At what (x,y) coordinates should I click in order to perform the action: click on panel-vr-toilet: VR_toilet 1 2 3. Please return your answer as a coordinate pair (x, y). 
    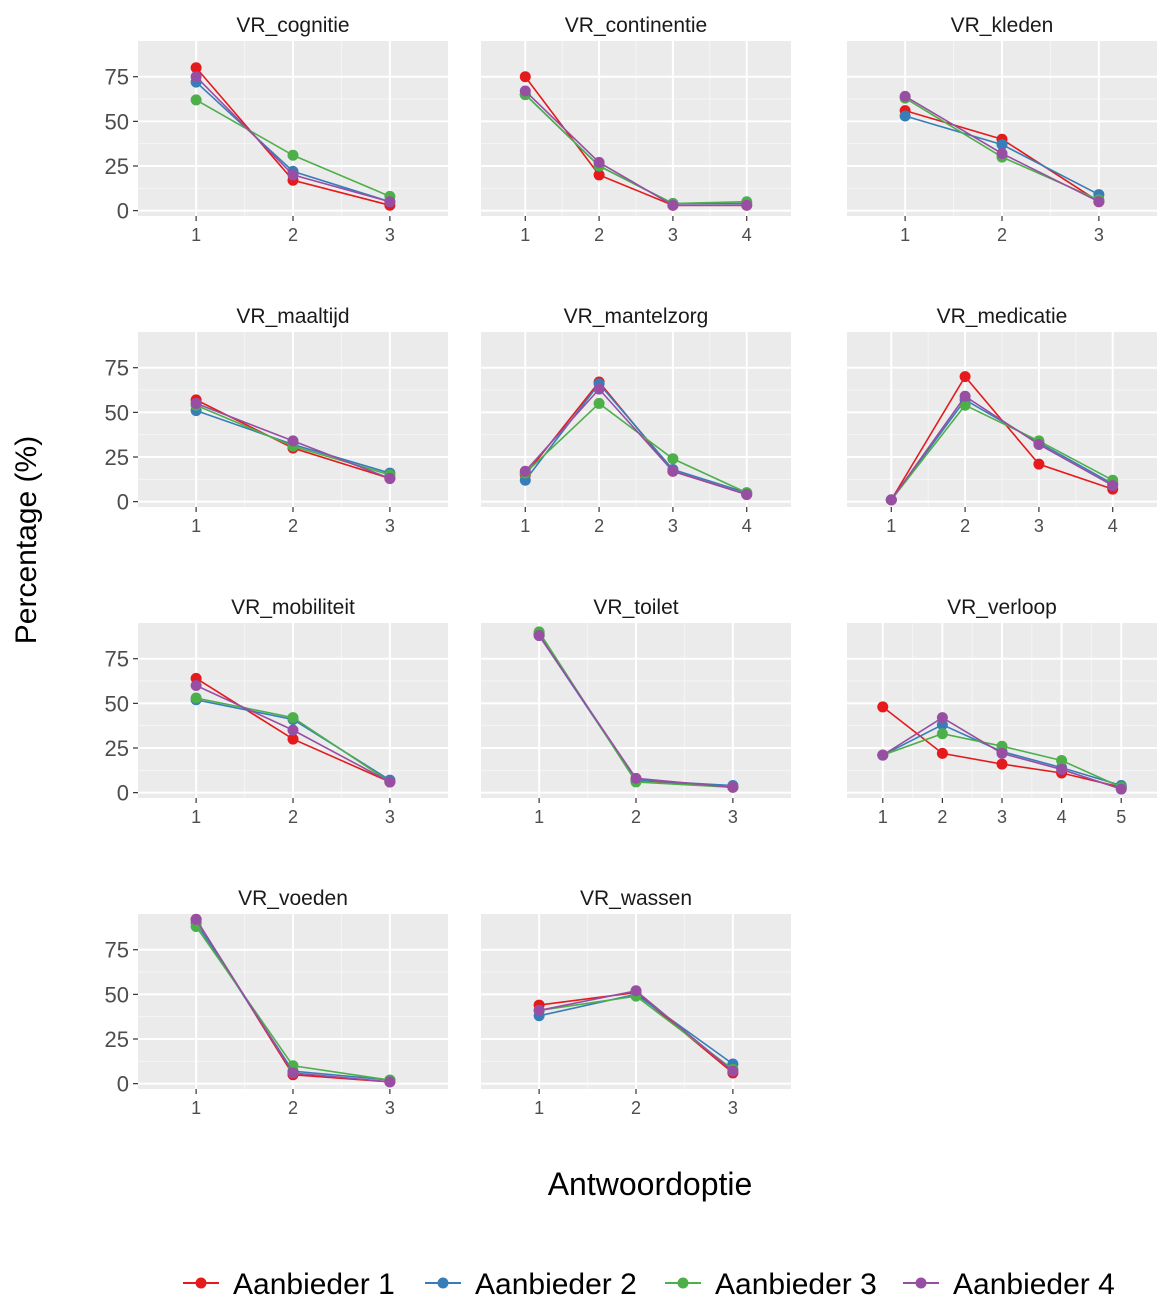
    Looking at the image, I should click on (636, 711).